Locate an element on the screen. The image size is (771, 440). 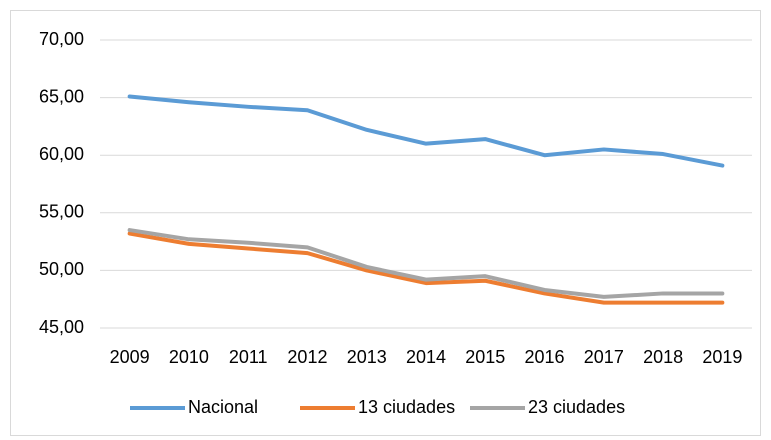
x-tick-label: 2017 is located at coordinates (604, 357).